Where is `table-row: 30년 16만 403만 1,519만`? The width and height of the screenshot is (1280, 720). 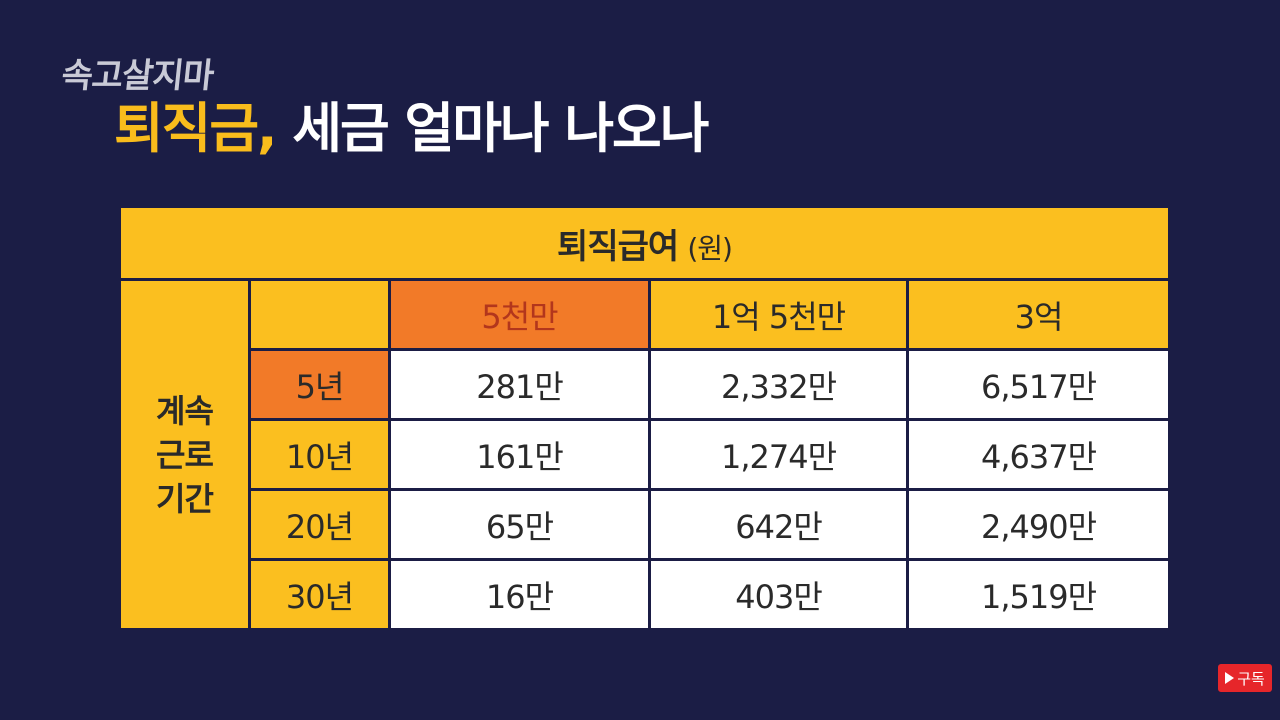
table-row: 30년 16만 403만 1,519만 is located at coordinates (646, 594).